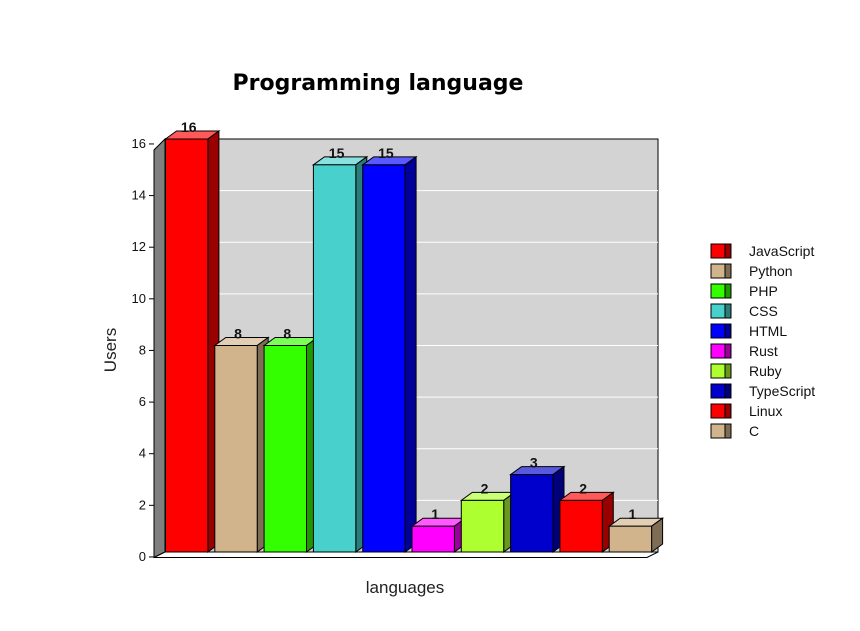 The width and height of the screenshot is (860, 631). What do you see at coordinates (771, 271) in the screenshot?
I see `legend-label: Python` at bounding box center [771, 271].